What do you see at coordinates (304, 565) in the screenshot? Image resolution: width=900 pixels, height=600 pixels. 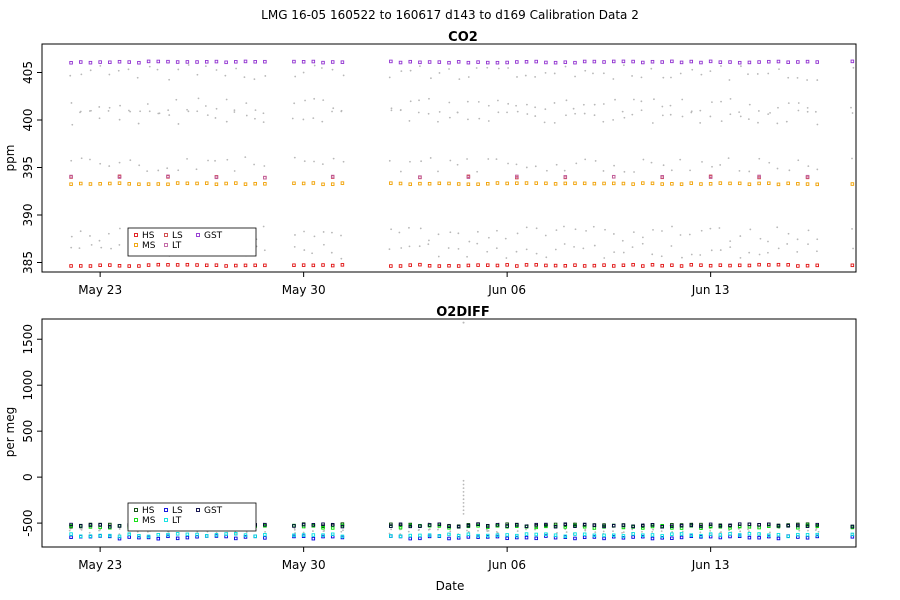 I see `x-tick-label: May 30` at bounding box center [304, 565].